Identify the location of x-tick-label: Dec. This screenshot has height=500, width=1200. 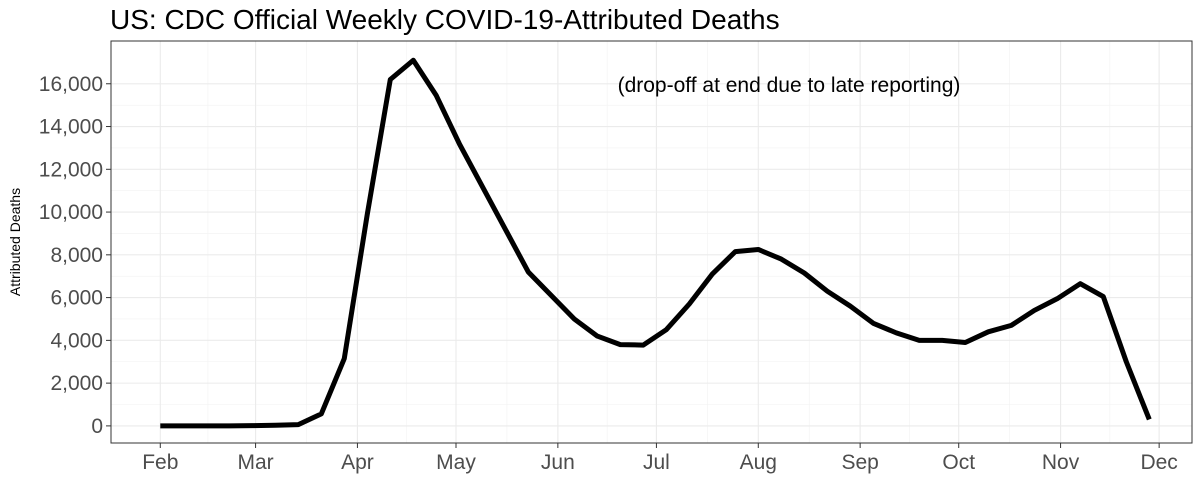
(1158, 462).